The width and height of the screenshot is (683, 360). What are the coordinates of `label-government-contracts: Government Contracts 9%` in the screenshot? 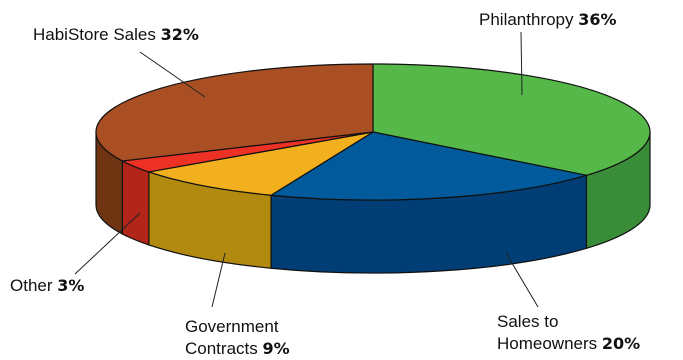 It's located at (237, 337).